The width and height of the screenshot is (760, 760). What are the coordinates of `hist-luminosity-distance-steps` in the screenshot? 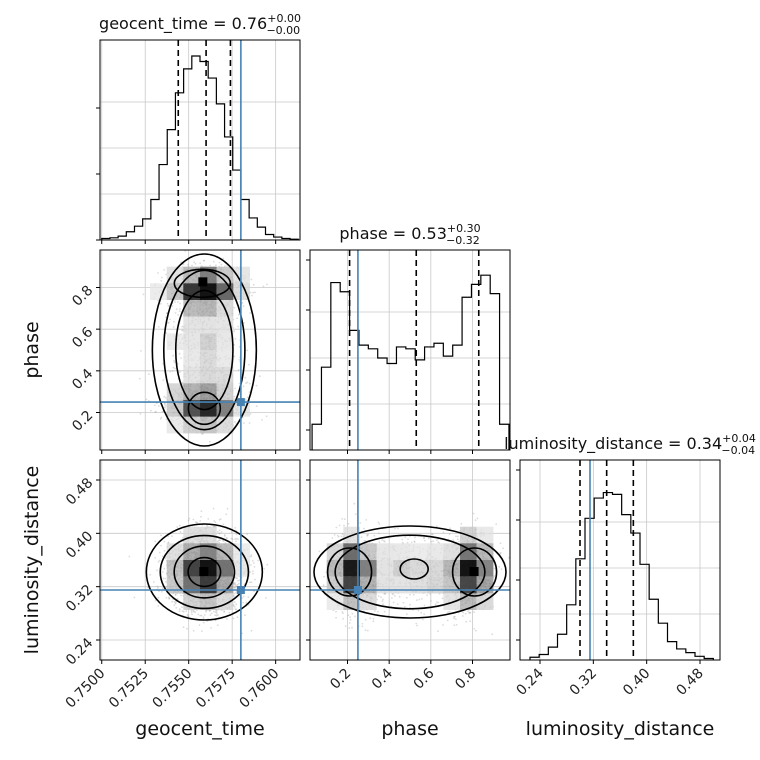 It's located at (621, 575).